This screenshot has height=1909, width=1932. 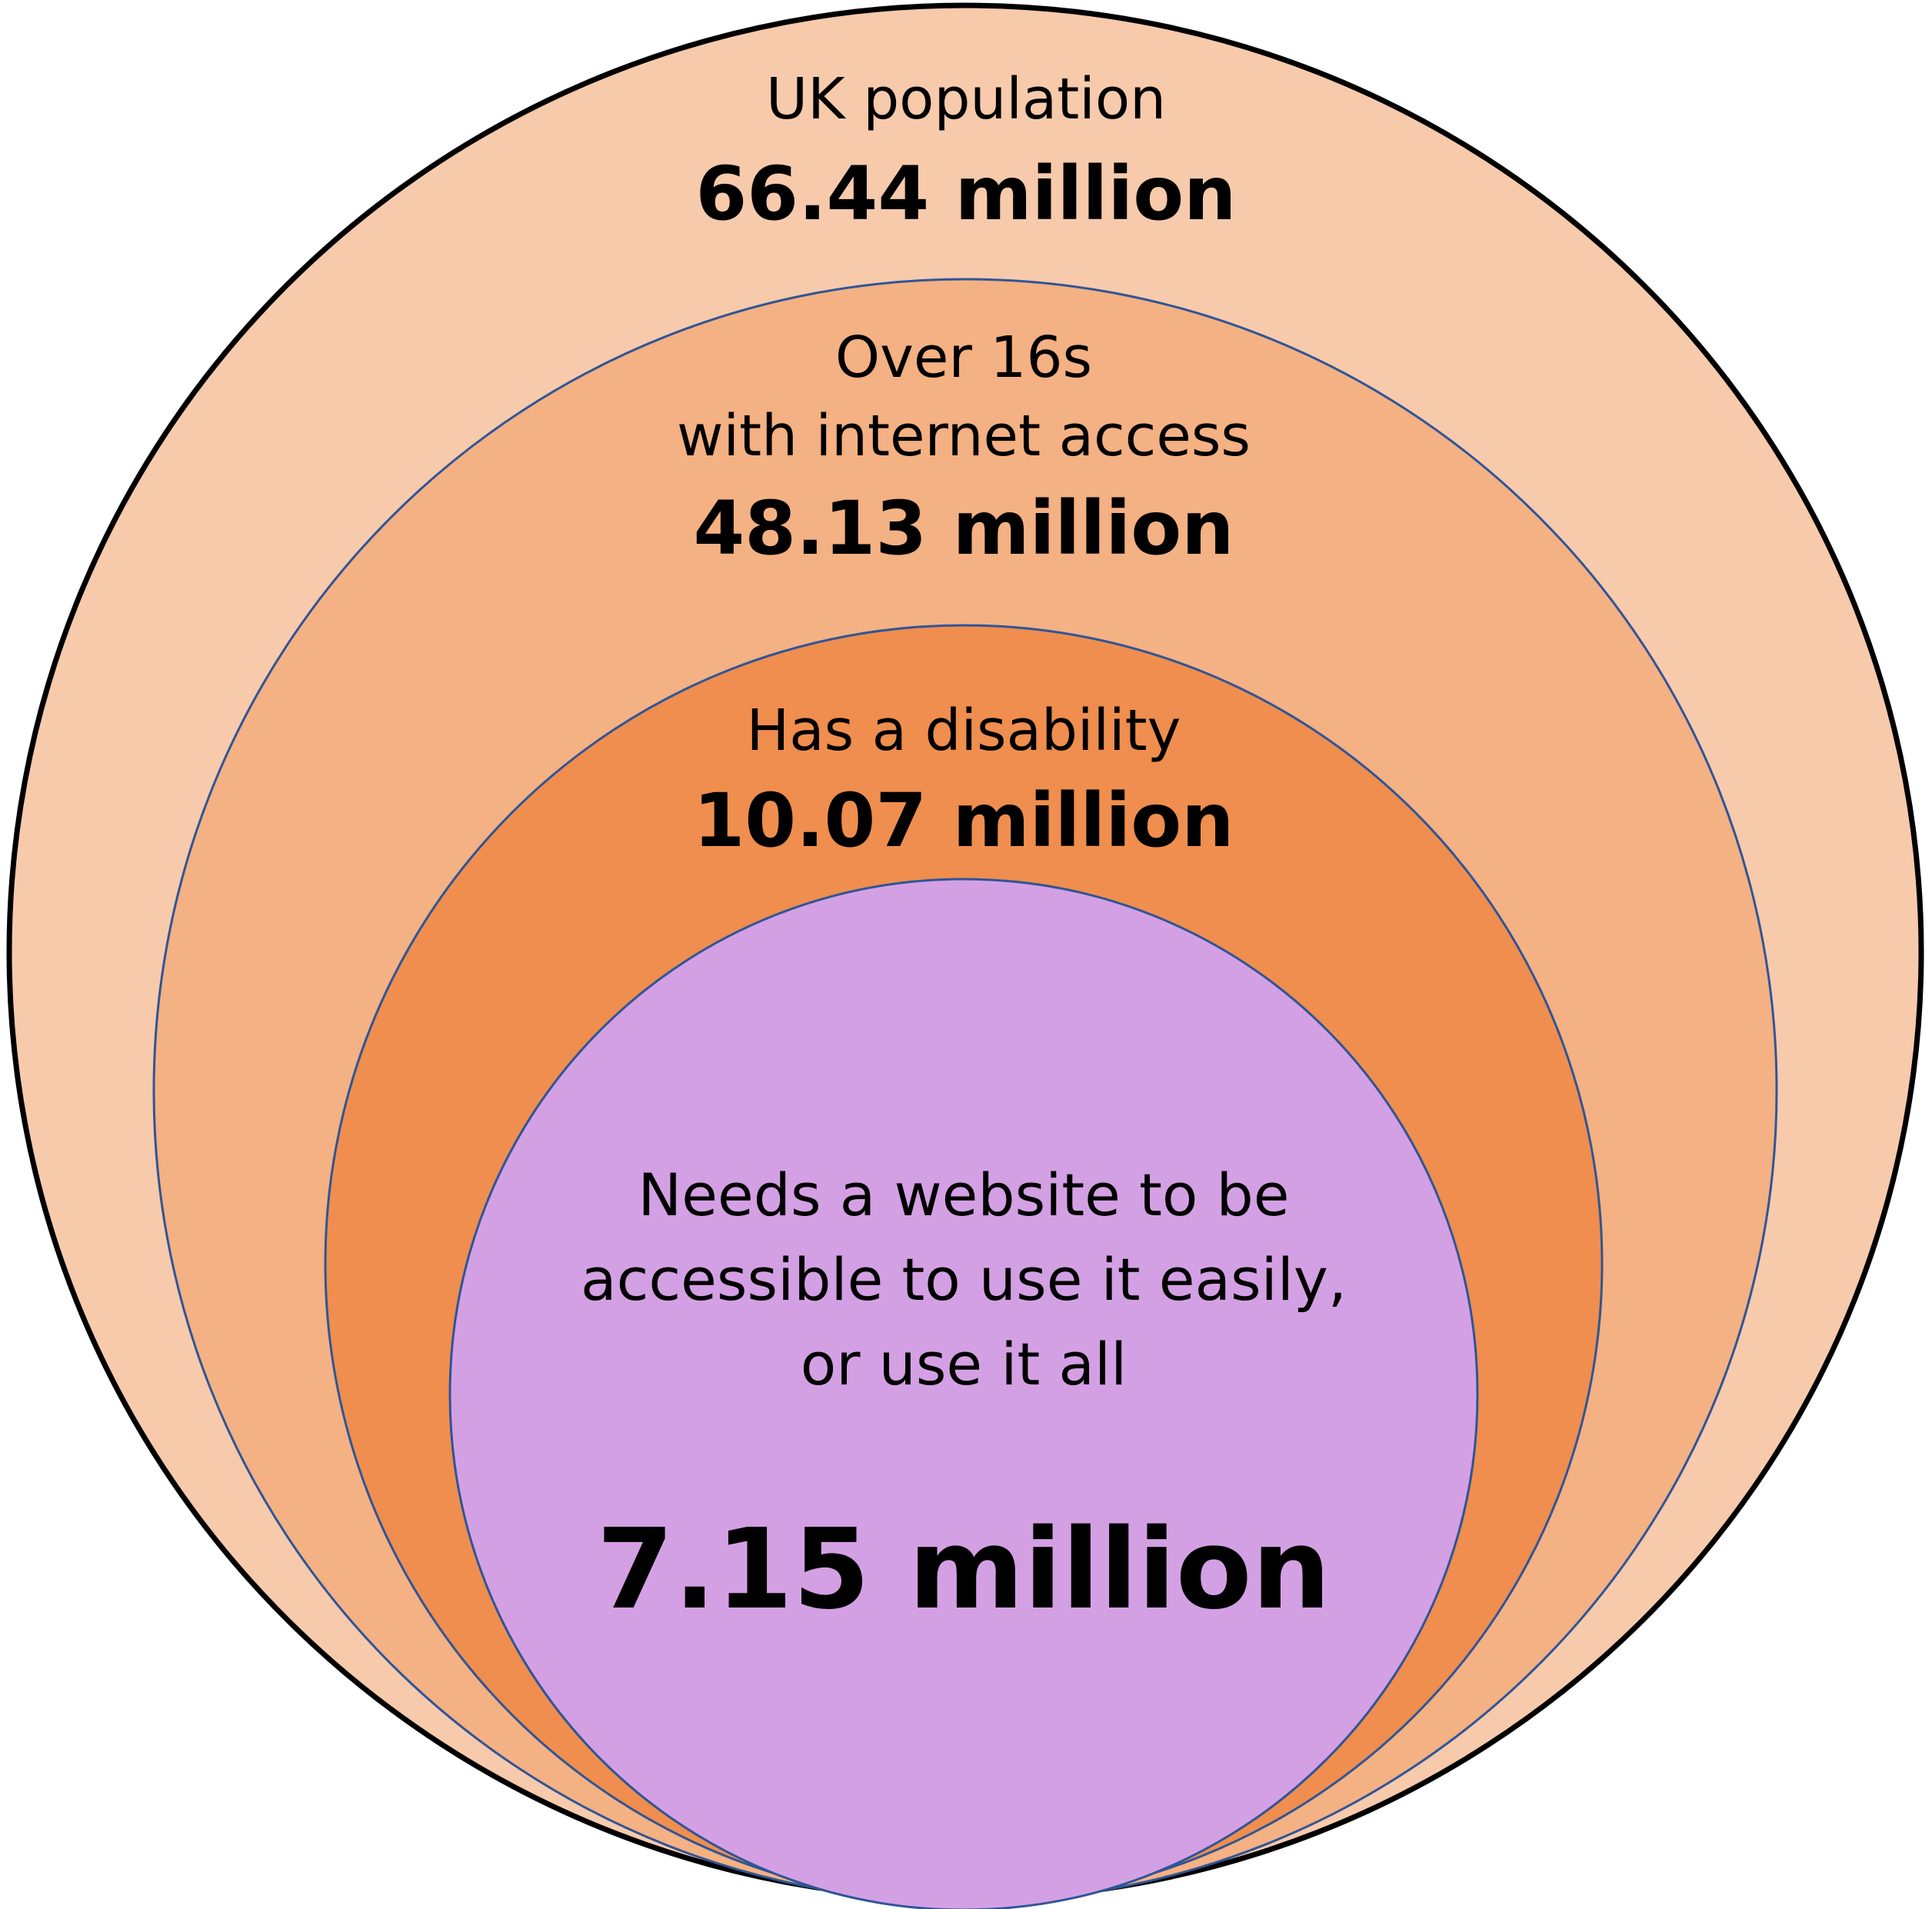 I want to click on internet-access-label-line2: with internet access, so click(x=964, y=436).